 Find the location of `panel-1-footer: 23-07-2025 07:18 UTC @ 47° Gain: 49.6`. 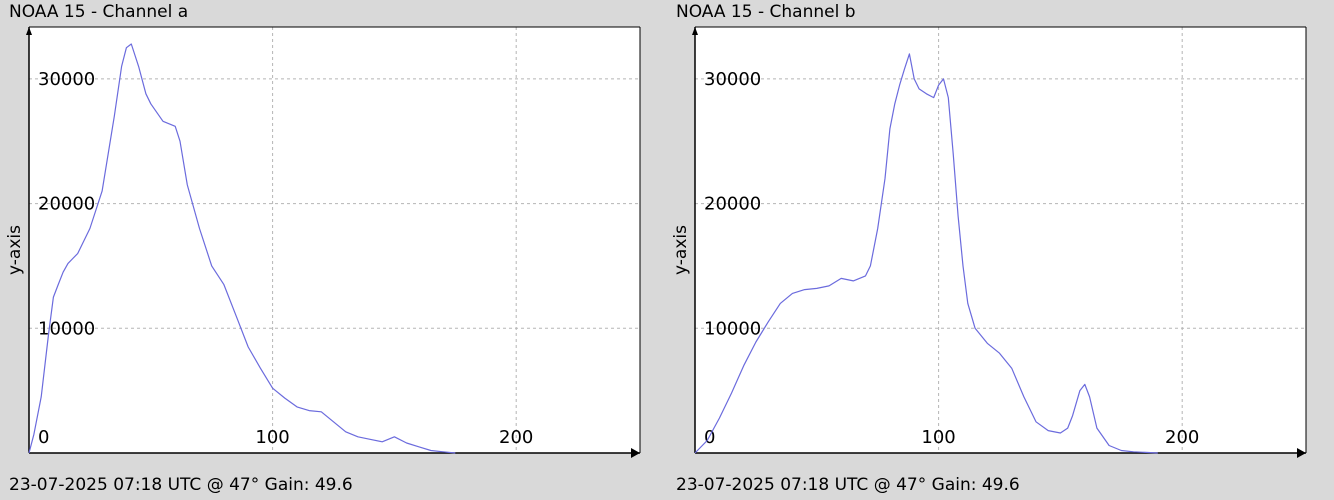

panel-1-footer: 23-07-2025 07:18 UTC @ 47° Gain: 49.6 is located at coordinates (181, 485).